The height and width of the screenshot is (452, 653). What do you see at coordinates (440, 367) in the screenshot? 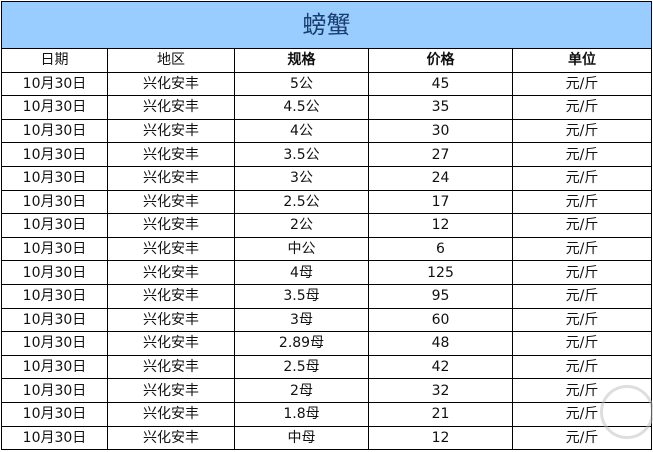
I see `table-cell: 42` at bounding box center [440, 367].